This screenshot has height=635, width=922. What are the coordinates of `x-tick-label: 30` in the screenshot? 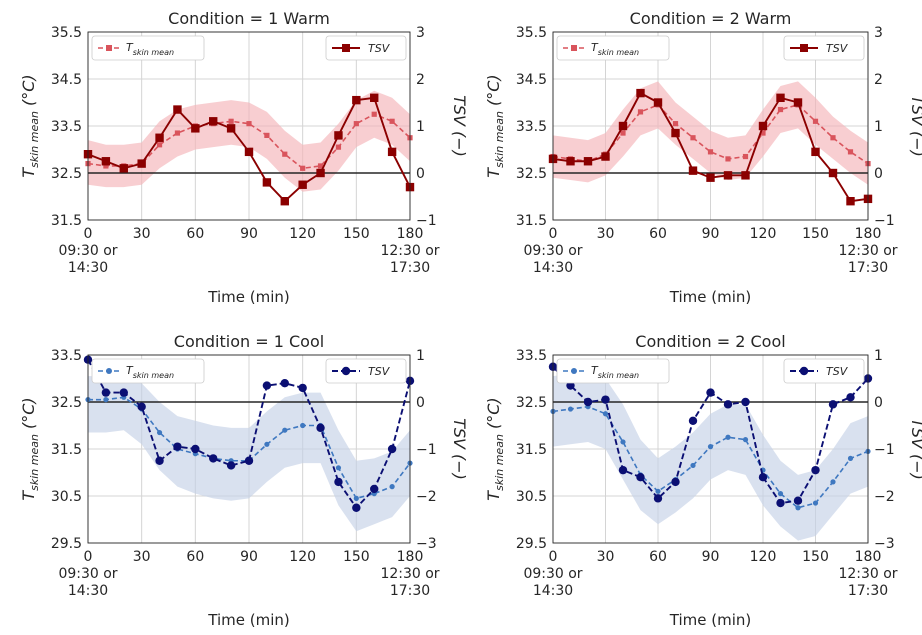 It's located at (142, 234).